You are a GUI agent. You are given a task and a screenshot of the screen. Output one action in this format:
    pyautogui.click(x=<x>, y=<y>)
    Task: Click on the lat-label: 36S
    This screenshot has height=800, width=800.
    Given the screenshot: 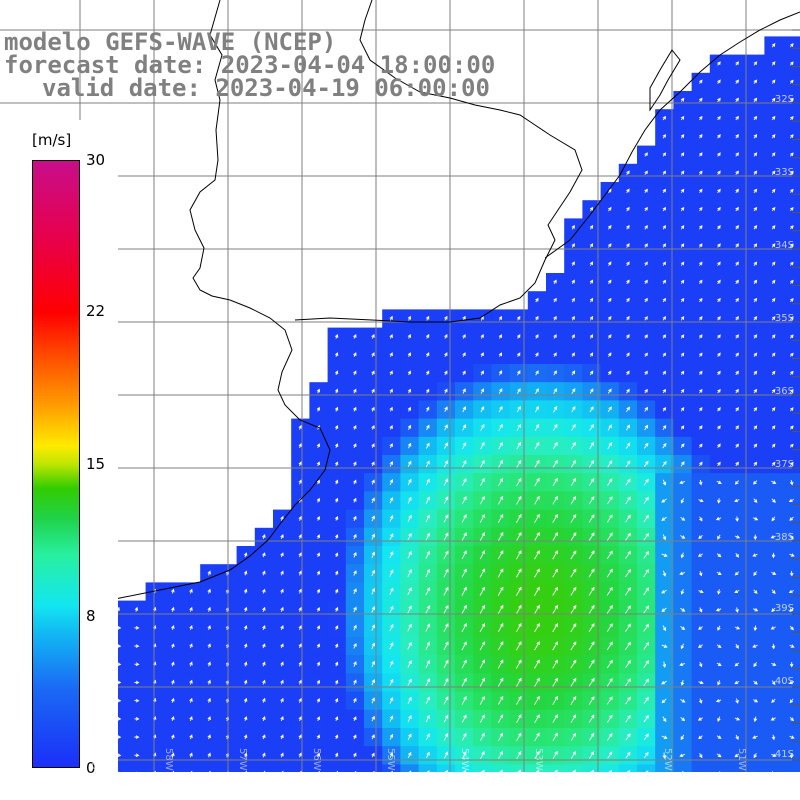 What is the action you would take?
    pyautogui.click(x=784, y=391)
    